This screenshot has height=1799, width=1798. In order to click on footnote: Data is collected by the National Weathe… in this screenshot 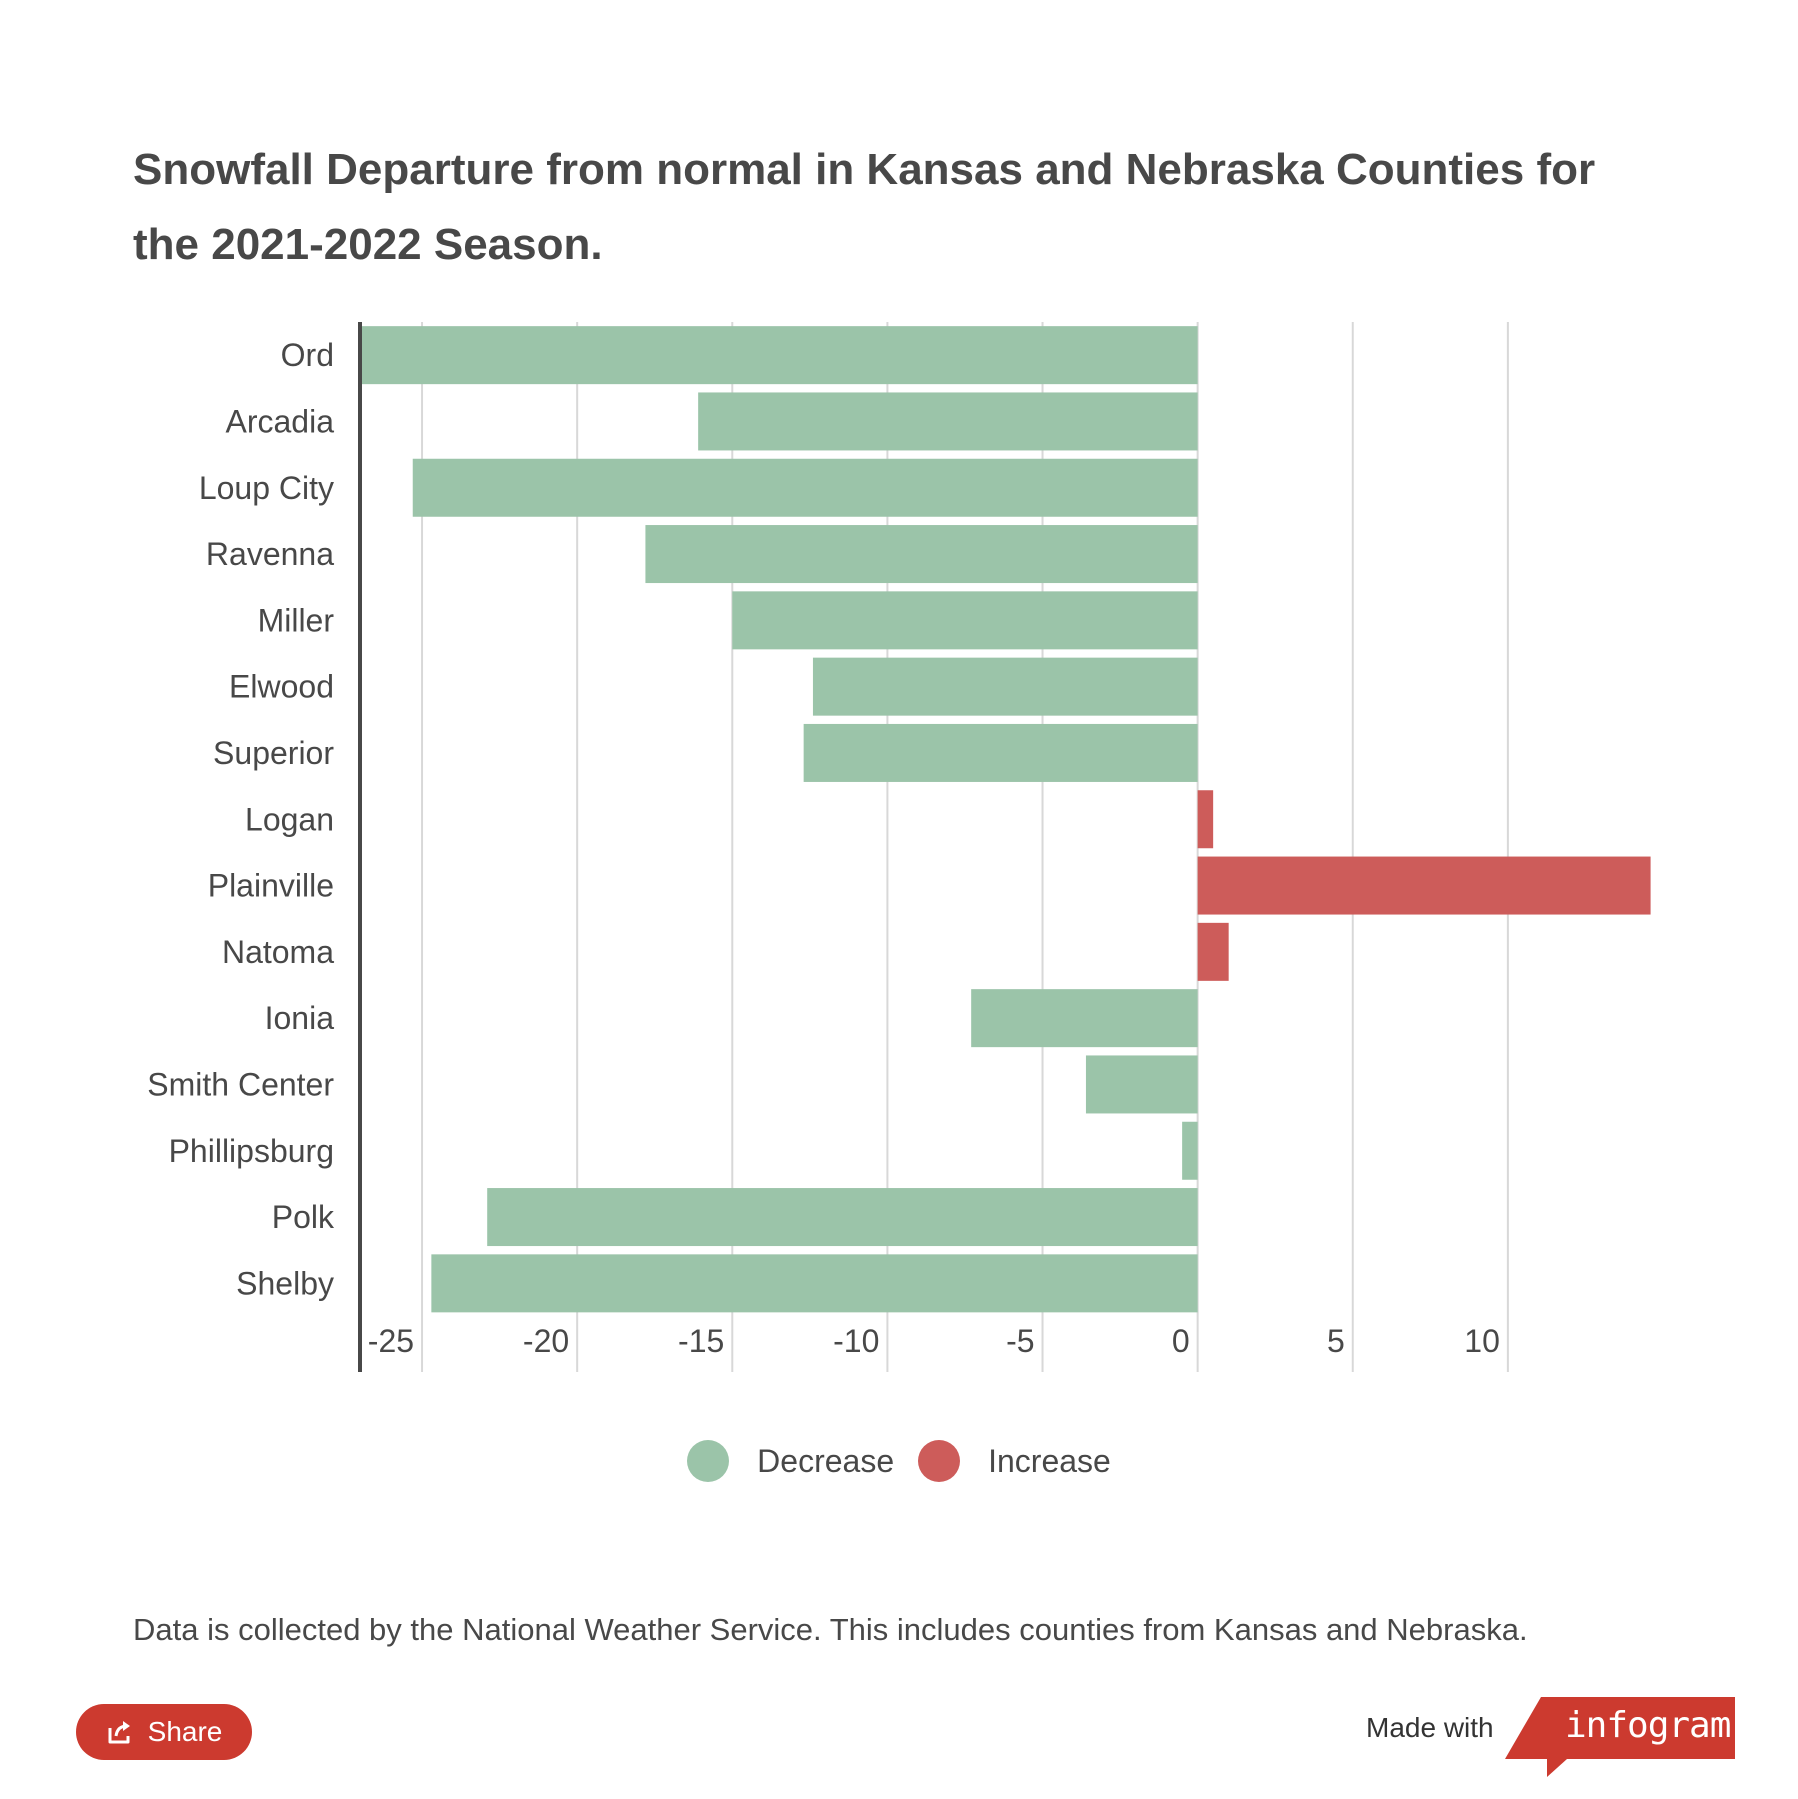, I will do `click(830, 1629)`.